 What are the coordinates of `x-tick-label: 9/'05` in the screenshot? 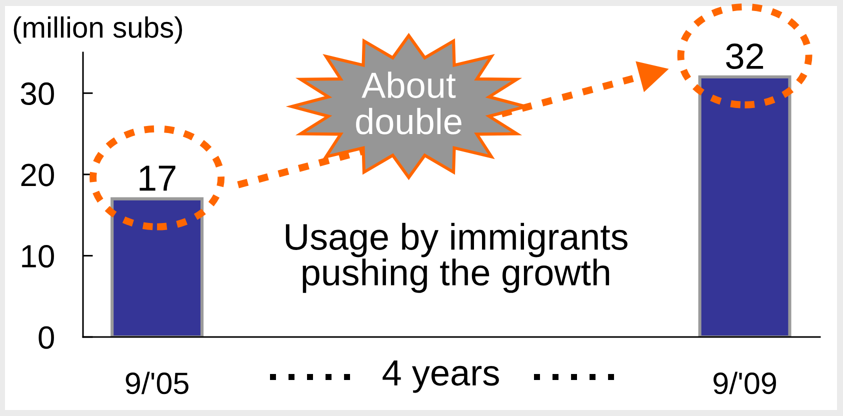 It's located at (157, 383).